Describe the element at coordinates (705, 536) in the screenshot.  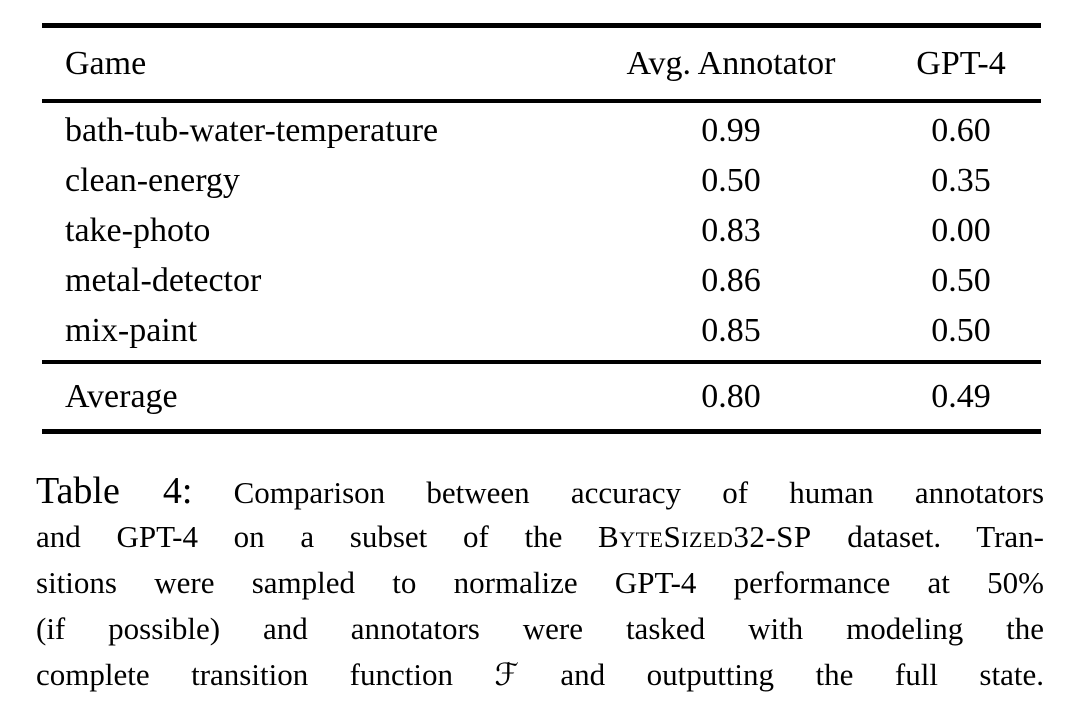
I see `caption-text-smallcaps: ByteSized32-SP` at that location.